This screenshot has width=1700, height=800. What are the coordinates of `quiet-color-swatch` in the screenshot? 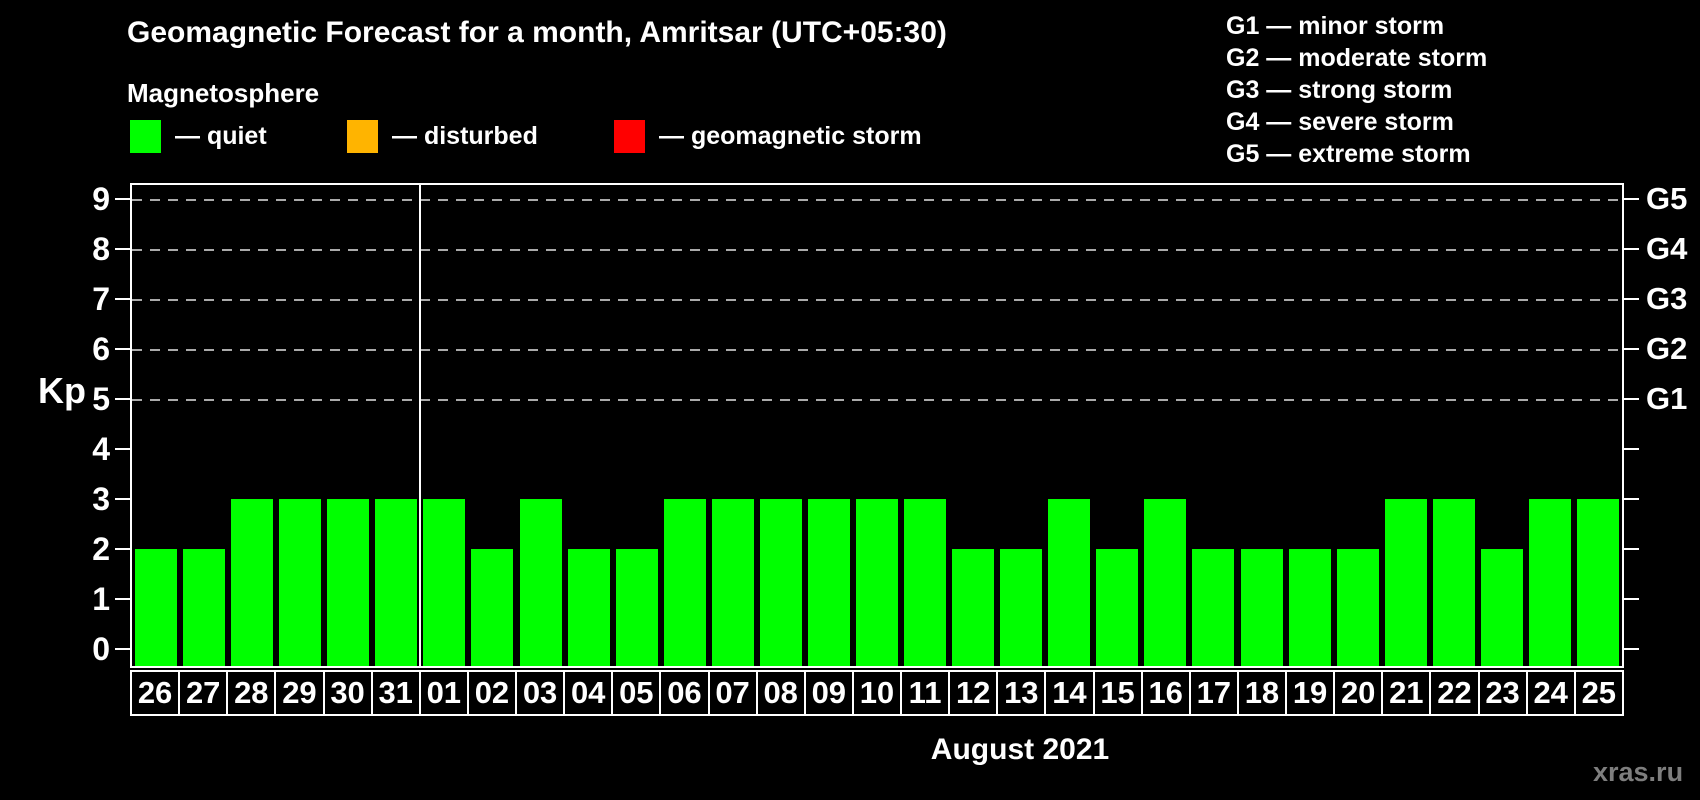 It's located at (145, 136).